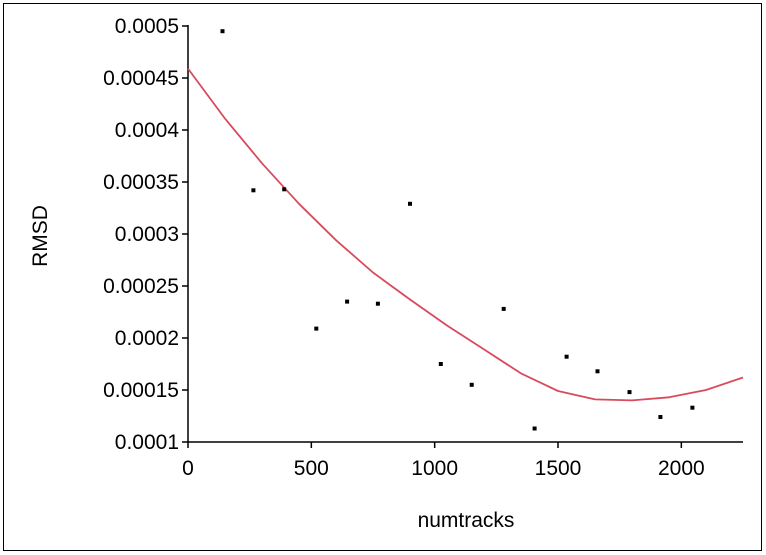 Image resolution: width=766 pixels, height=555 pixels. What do you see at coordinates (188, 468) in the screenshot?
I see `x-tick-label: 0` at bounding box center [188, 468].